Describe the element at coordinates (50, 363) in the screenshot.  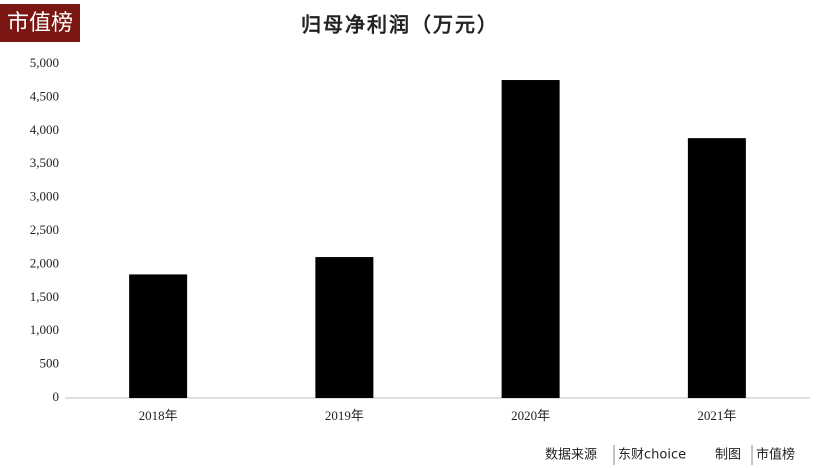
I see `y-tick-label: 500` at that location.